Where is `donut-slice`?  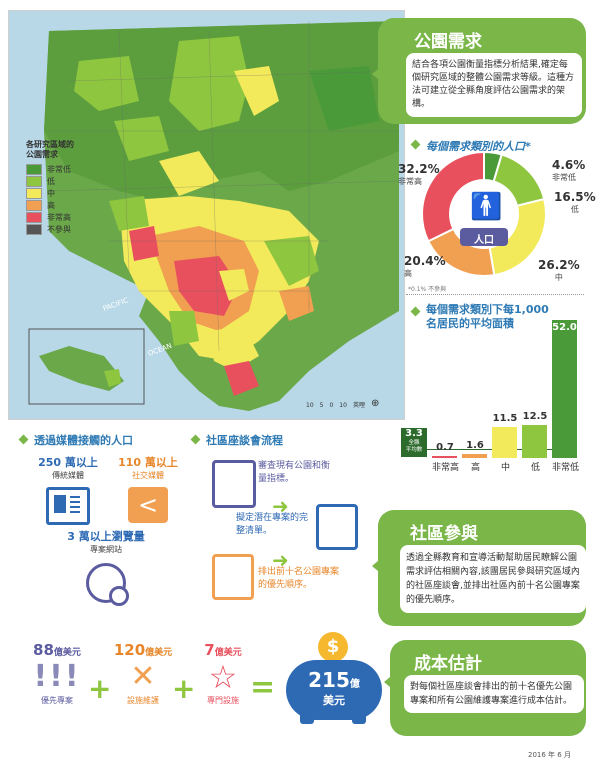 donut-slice is located at coordinates (453, 196).